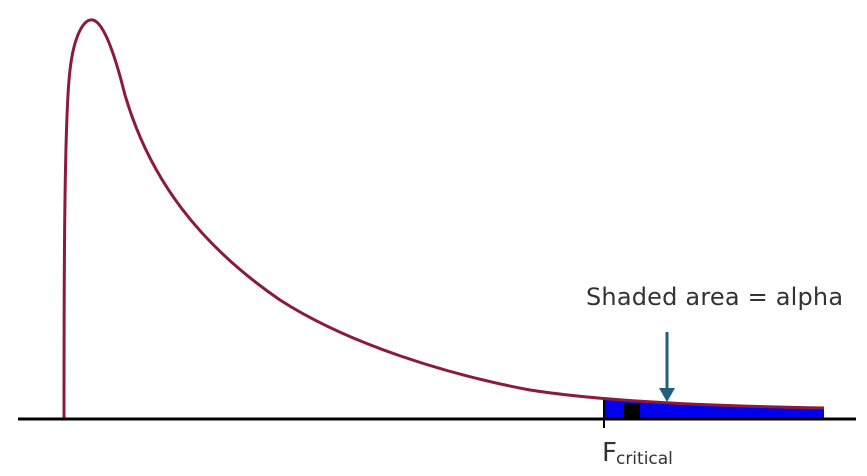  What do you see at coordinates (632, 411) in the screenshot?
I see `region-marker` at bounding box center [632, 411].